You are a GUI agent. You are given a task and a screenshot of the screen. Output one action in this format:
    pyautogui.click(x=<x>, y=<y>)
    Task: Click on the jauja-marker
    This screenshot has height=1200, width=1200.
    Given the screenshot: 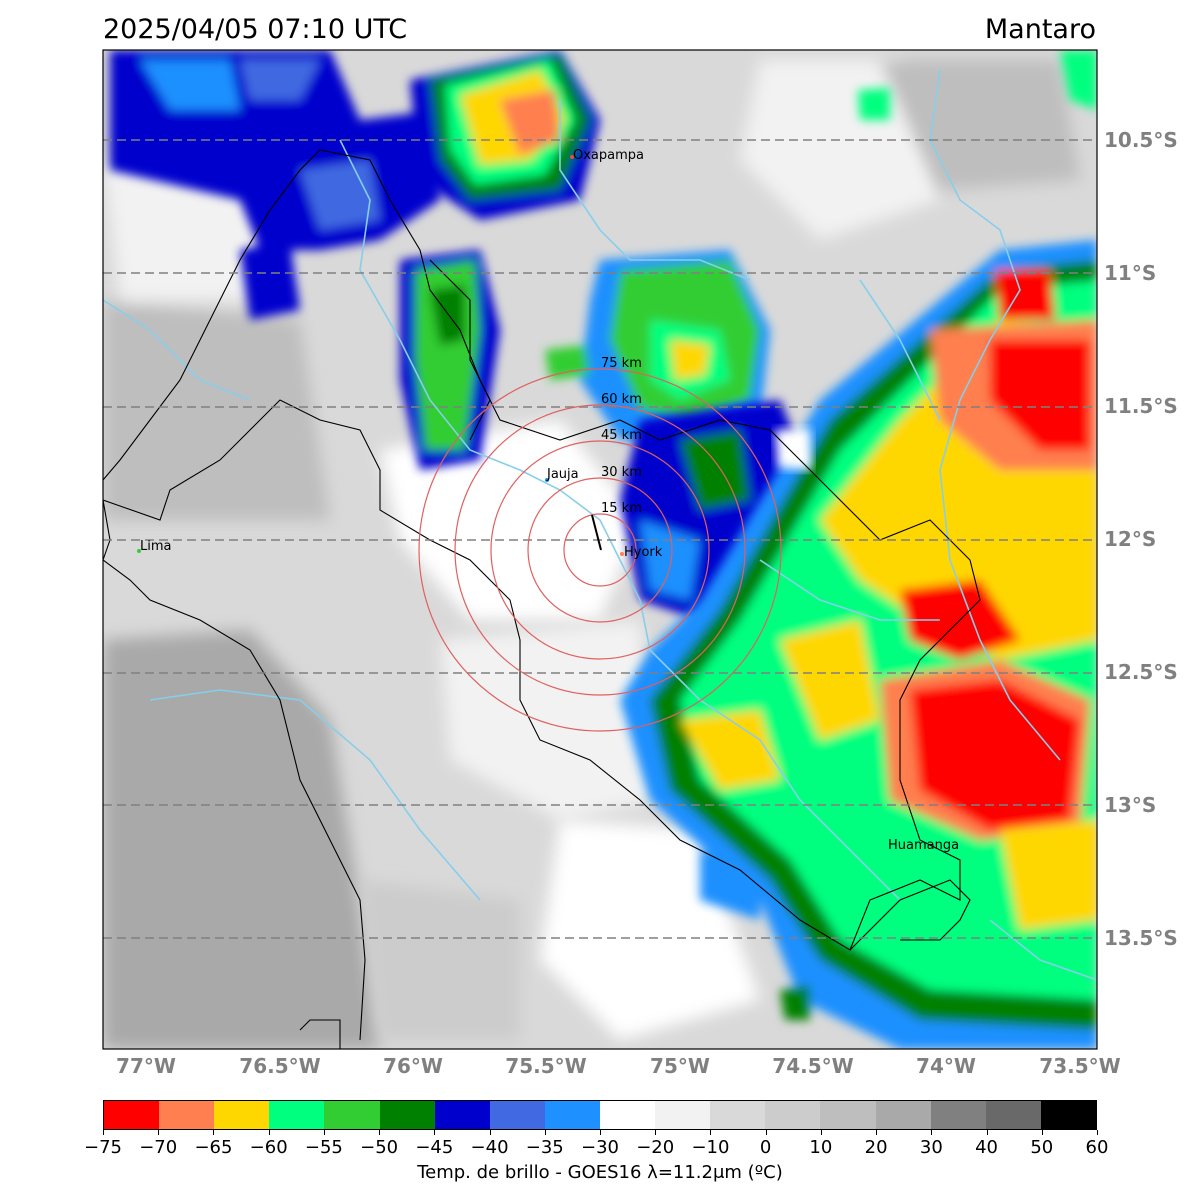 What is the action you would take?
    pyautogui.click(x=547, y=480)
    